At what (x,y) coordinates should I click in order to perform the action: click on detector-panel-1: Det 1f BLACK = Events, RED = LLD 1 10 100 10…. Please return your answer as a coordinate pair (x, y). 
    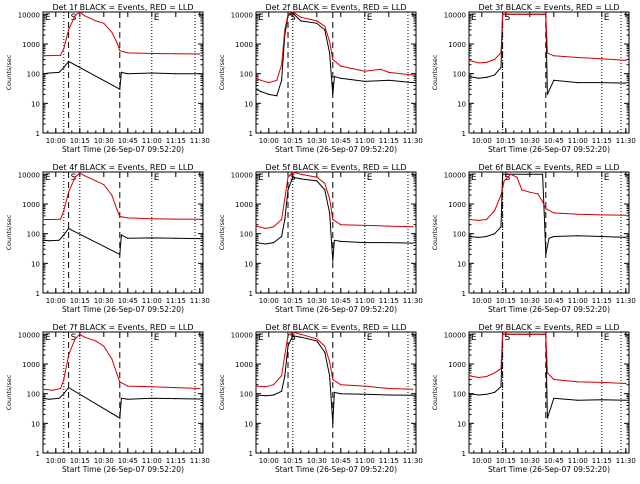
    Looking at the image, I should click on (107, 78).